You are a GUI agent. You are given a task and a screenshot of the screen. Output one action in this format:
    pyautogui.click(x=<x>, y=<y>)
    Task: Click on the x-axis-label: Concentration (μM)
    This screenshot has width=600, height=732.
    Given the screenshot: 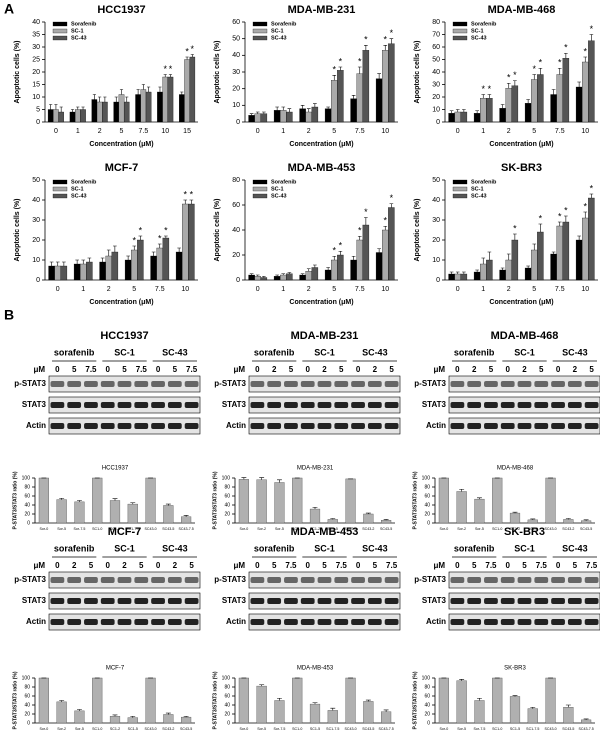 What is the action you would take?
    pyautogui.click(x=521, y=144)
    